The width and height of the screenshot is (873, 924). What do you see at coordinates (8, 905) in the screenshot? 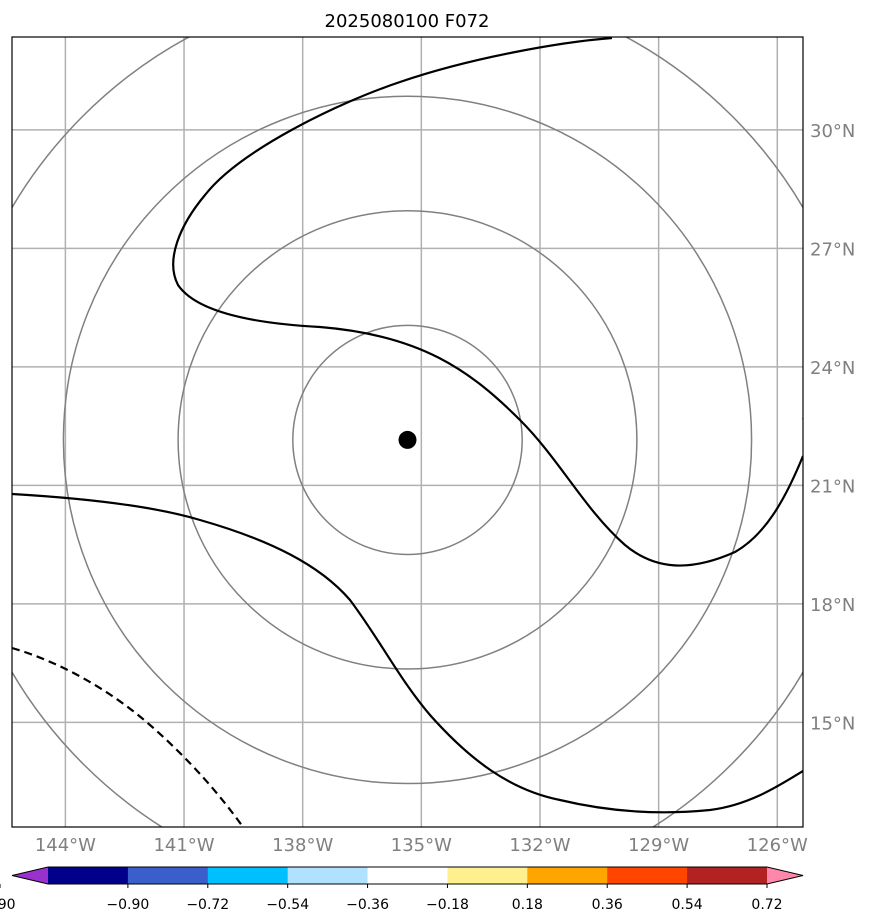
I see `colorbar-tick-label: 0.90` at bounding box center [8, 905].